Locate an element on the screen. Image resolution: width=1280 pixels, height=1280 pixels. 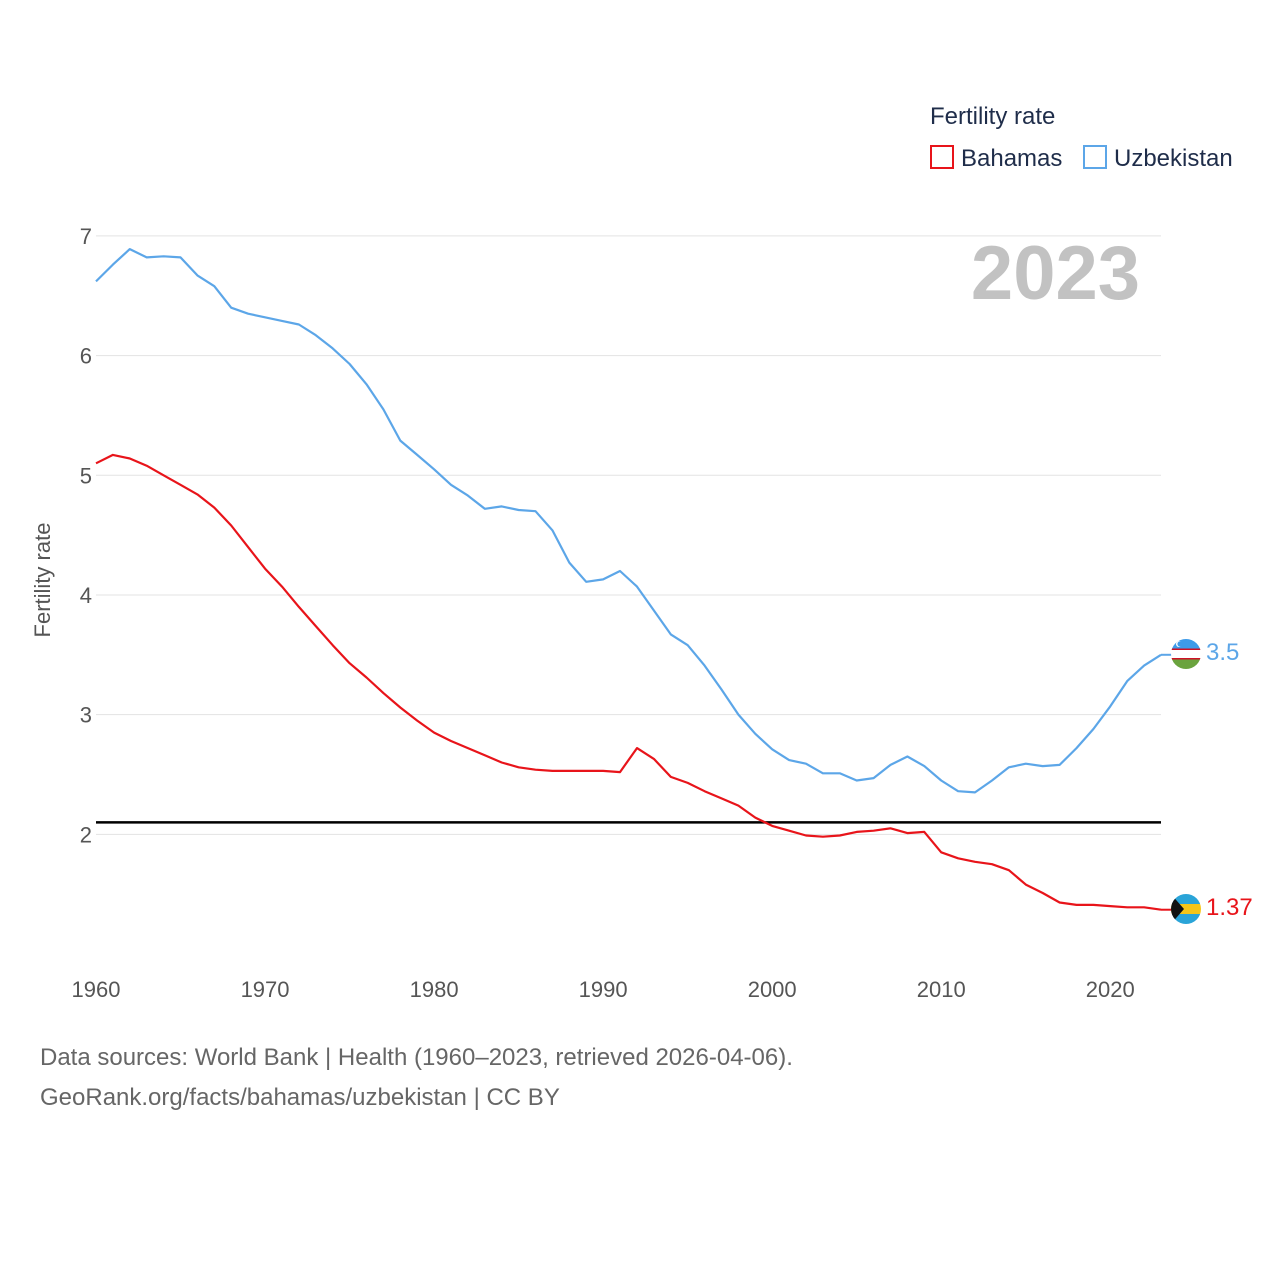
bahamas-end-value: 1.37 is located at coordinates (1229, 907).